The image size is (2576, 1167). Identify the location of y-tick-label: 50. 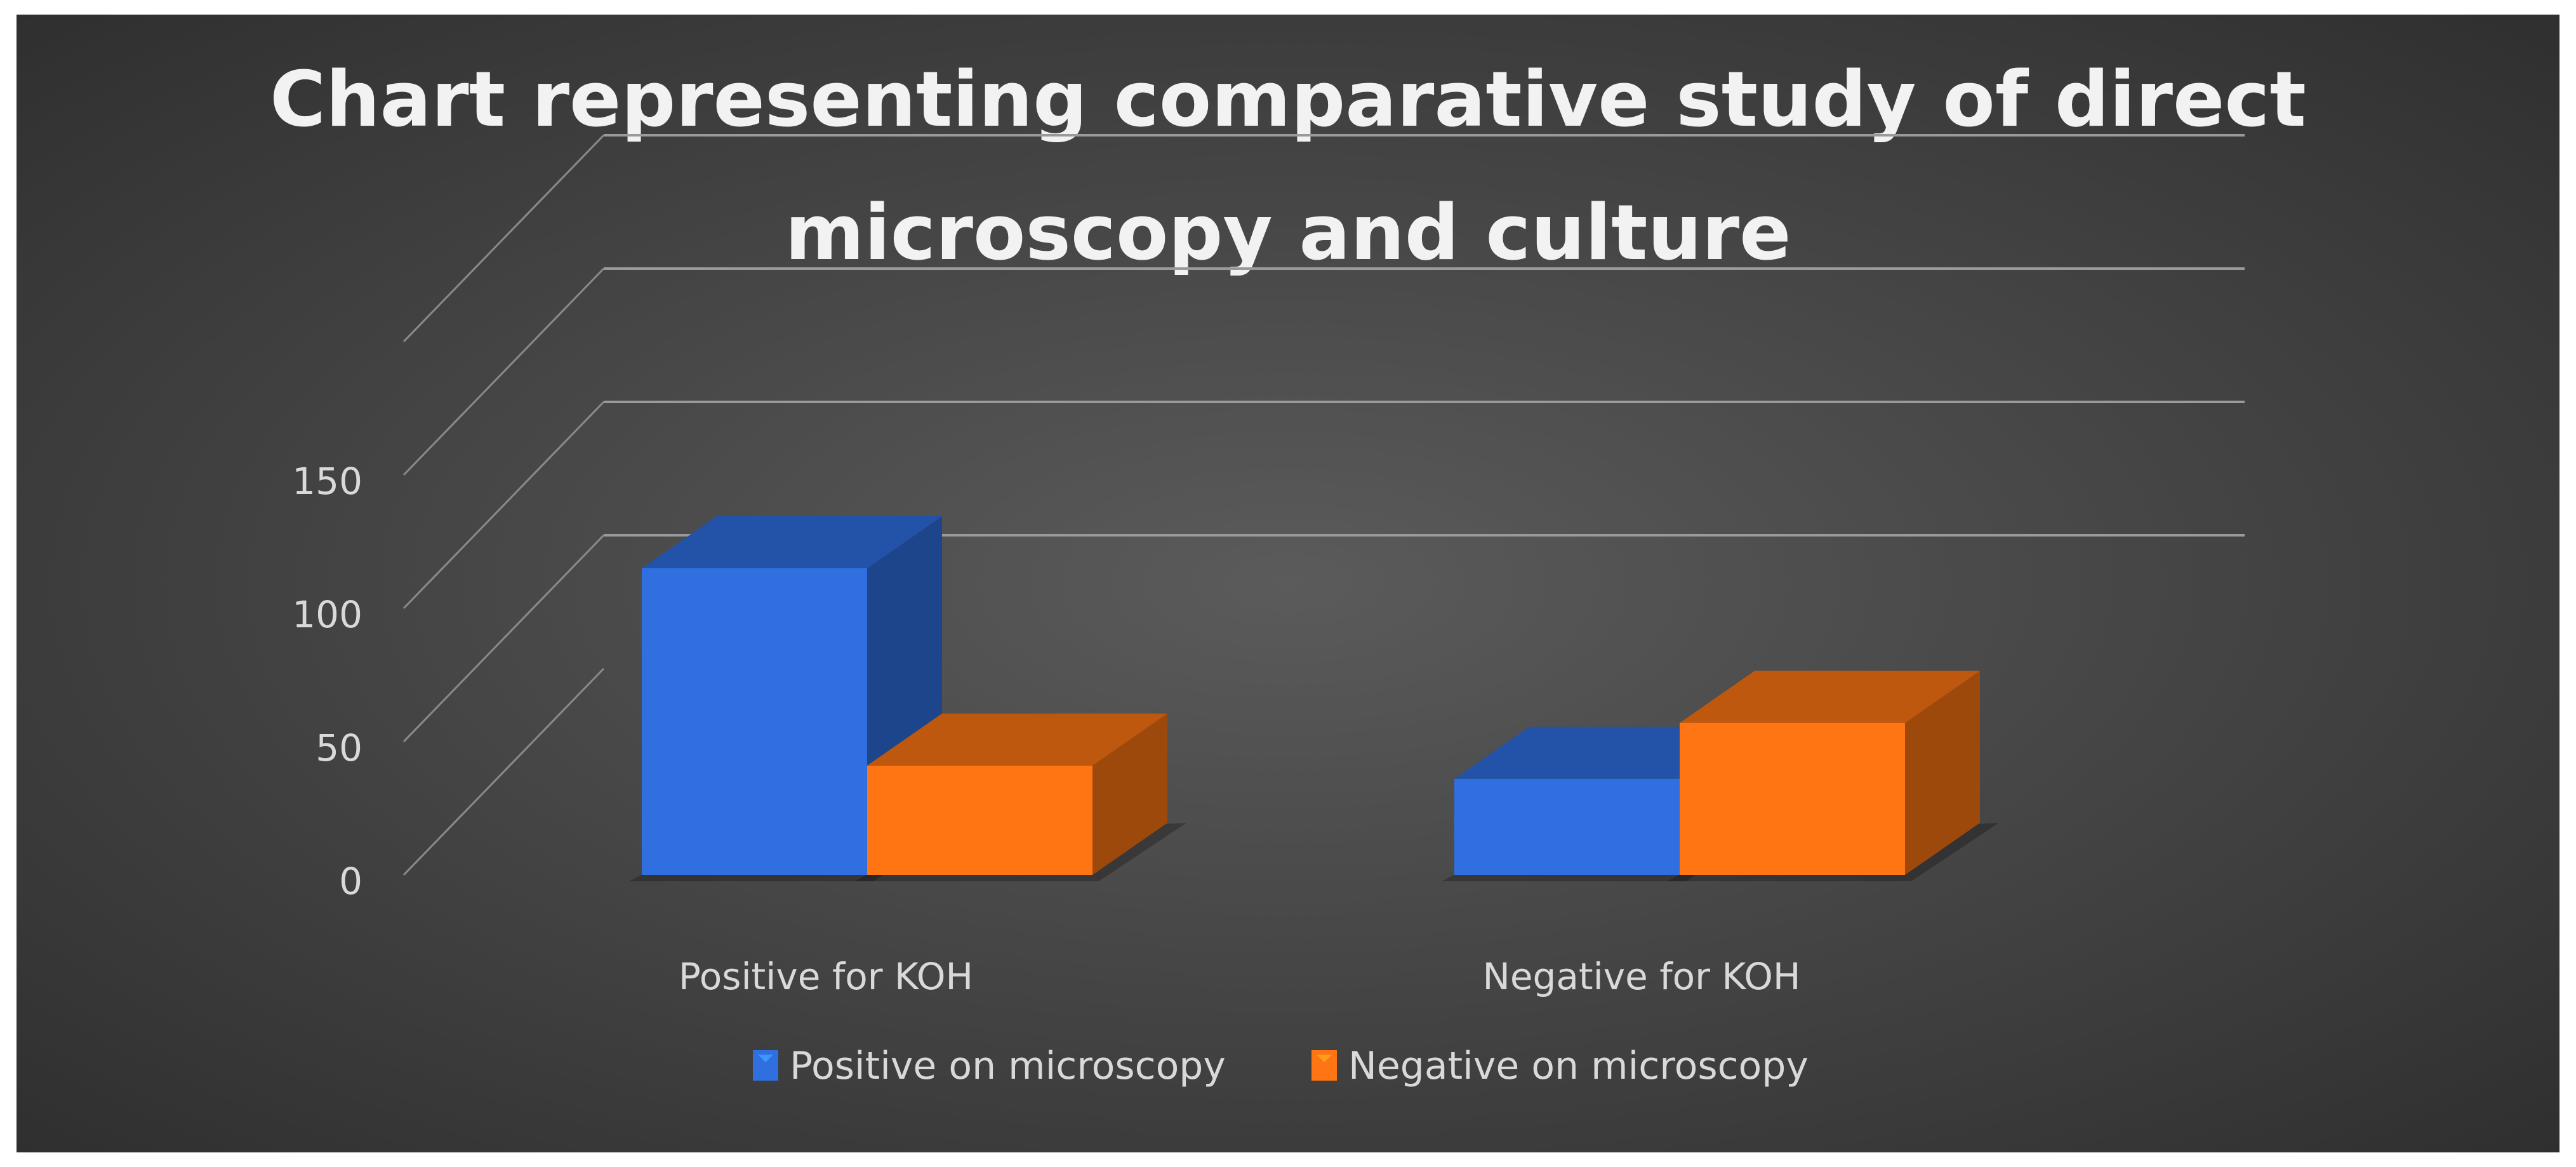
(338, 748).